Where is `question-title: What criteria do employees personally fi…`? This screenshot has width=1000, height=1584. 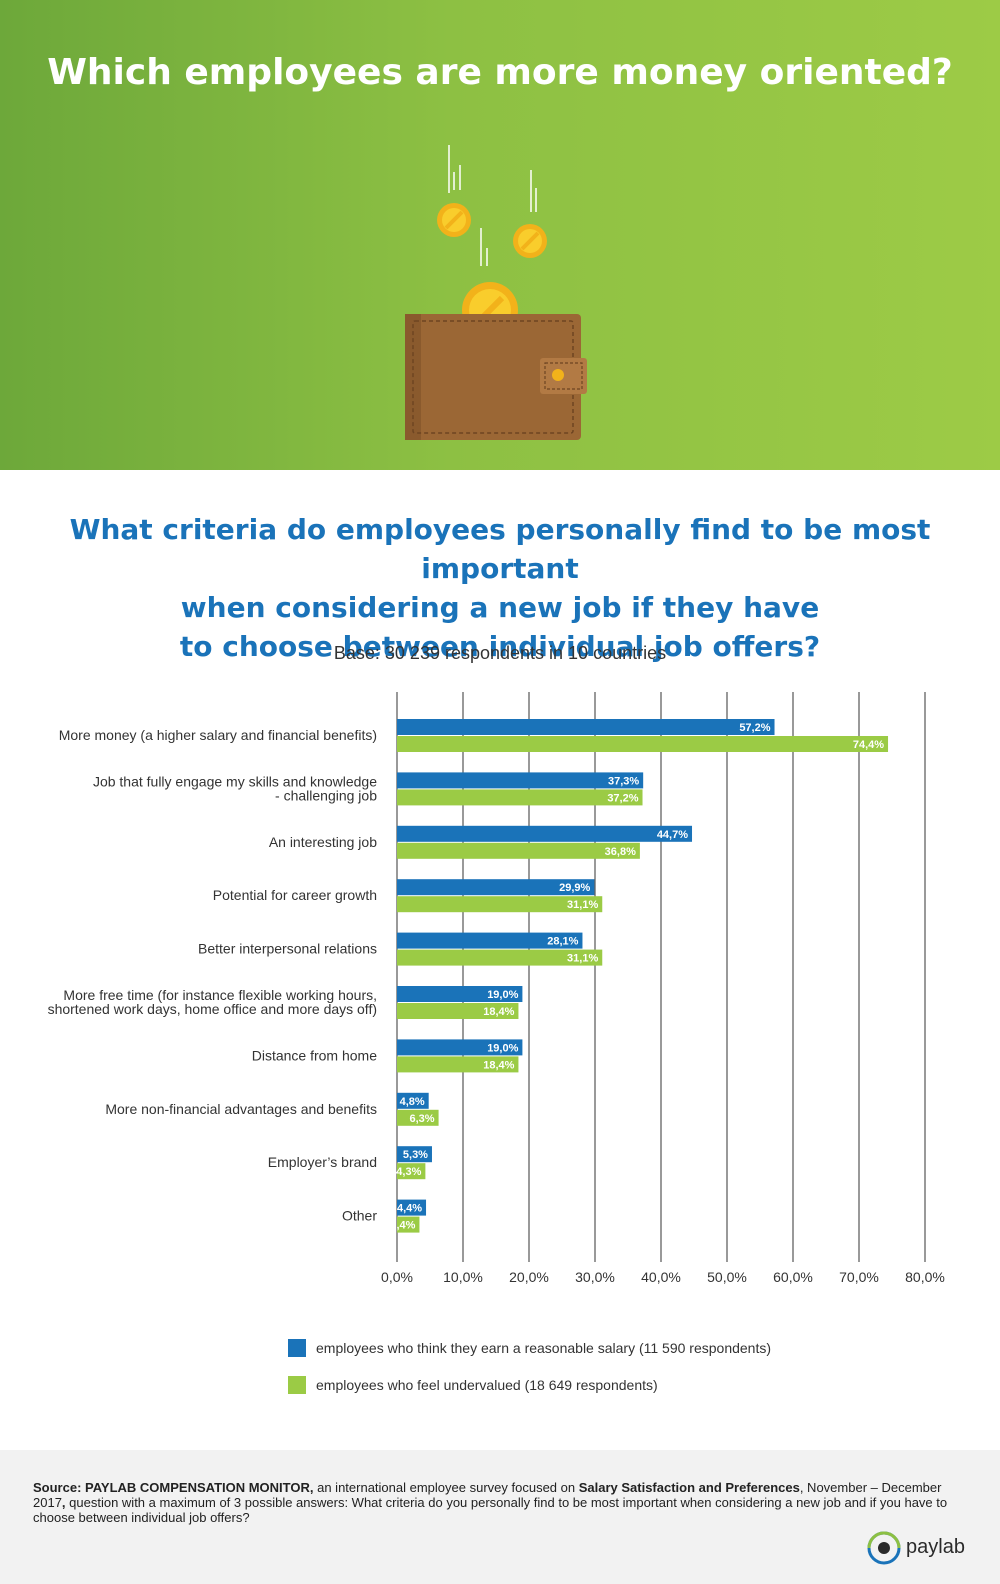
question-title: What criteria do employees personally fi… is located at coordinates (500, 588).